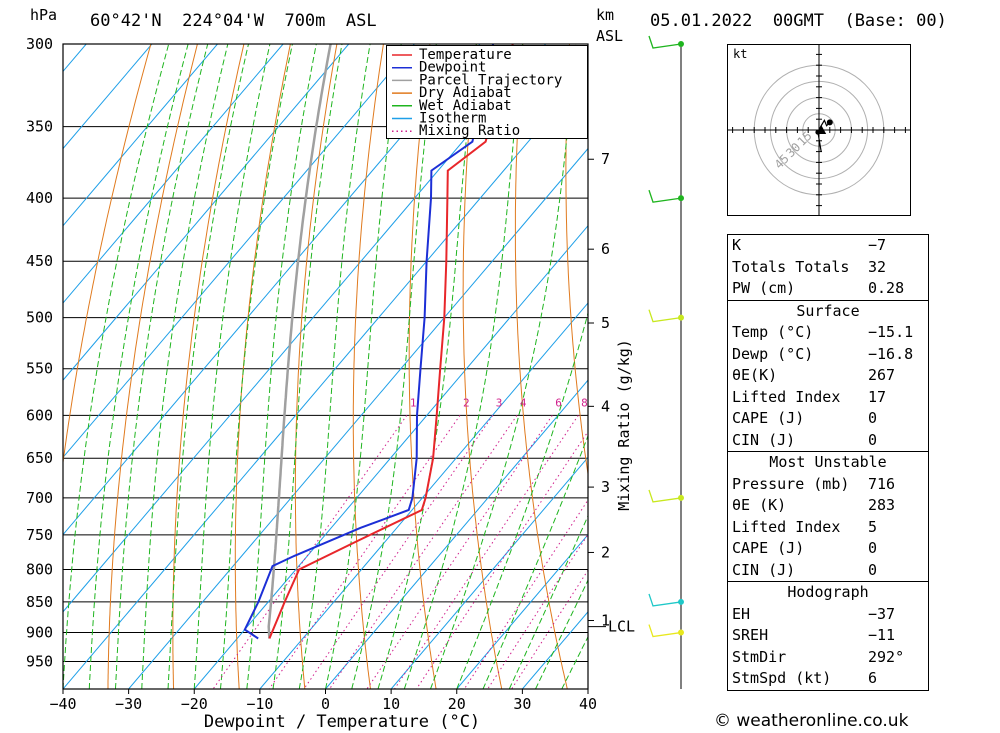  What do you see at coordinates (499, 402) in the screenshot?
I see `mixing-ratio-label: 3` at bounding box center [499, 402].